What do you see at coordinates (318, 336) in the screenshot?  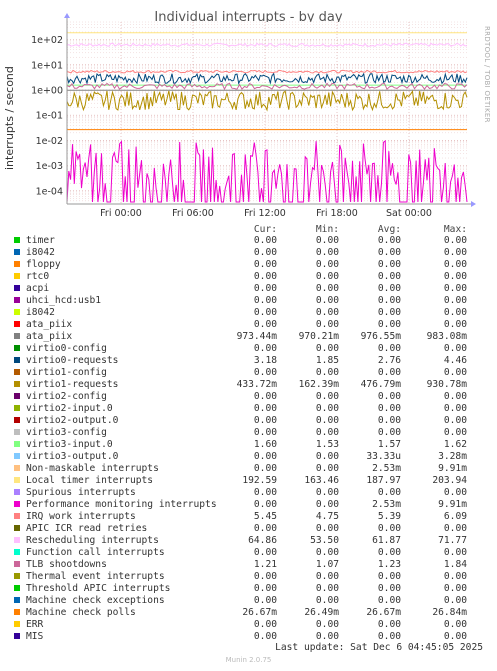 I see `legend-value-min: 970.21m` at bounding box center [318, 336].